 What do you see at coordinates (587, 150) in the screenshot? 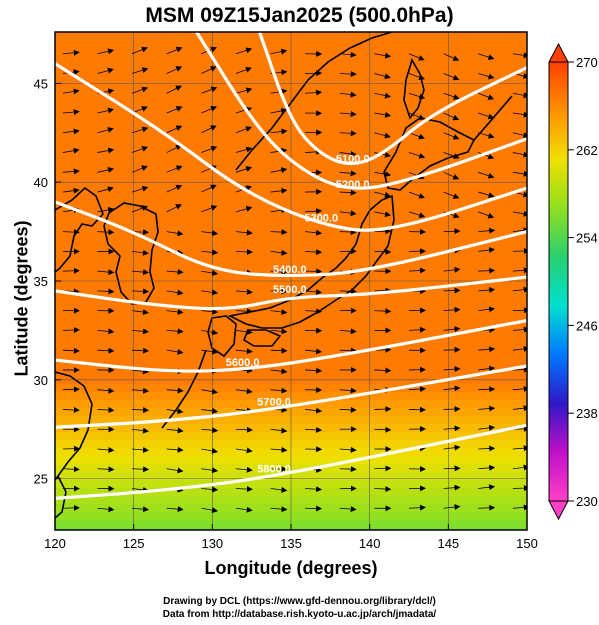
I see `colorbar-tick-label: 262` at bounding box center [587, 150].